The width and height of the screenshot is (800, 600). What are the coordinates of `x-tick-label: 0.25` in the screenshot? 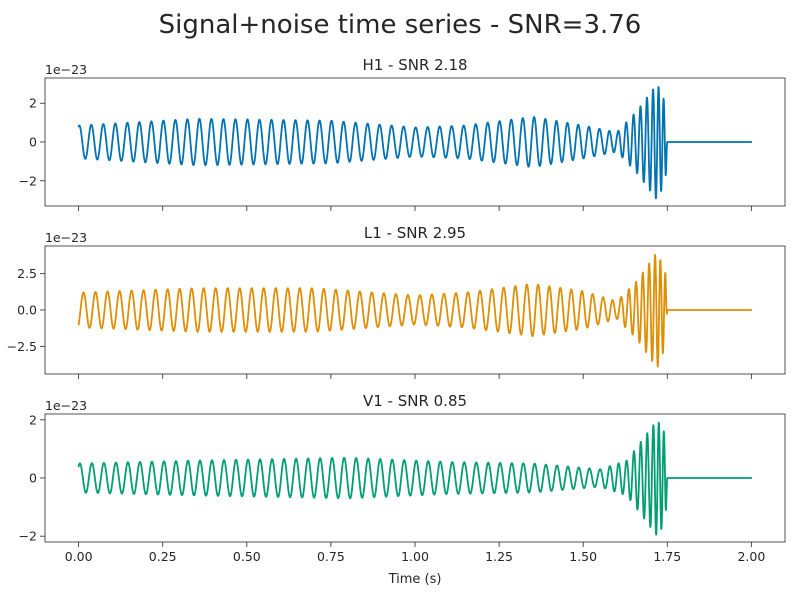 It's located at (163, 556).